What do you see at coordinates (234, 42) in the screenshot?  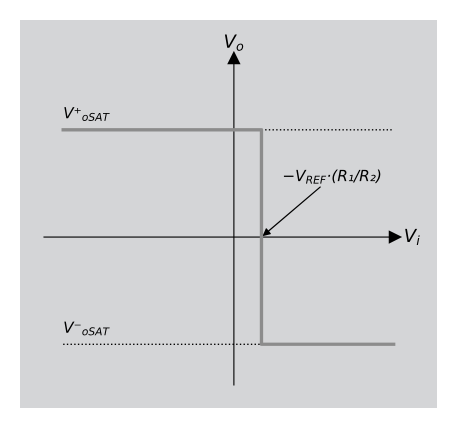 I see `y-axis-title: V$_{o}$` at bounding box center [234, 42].